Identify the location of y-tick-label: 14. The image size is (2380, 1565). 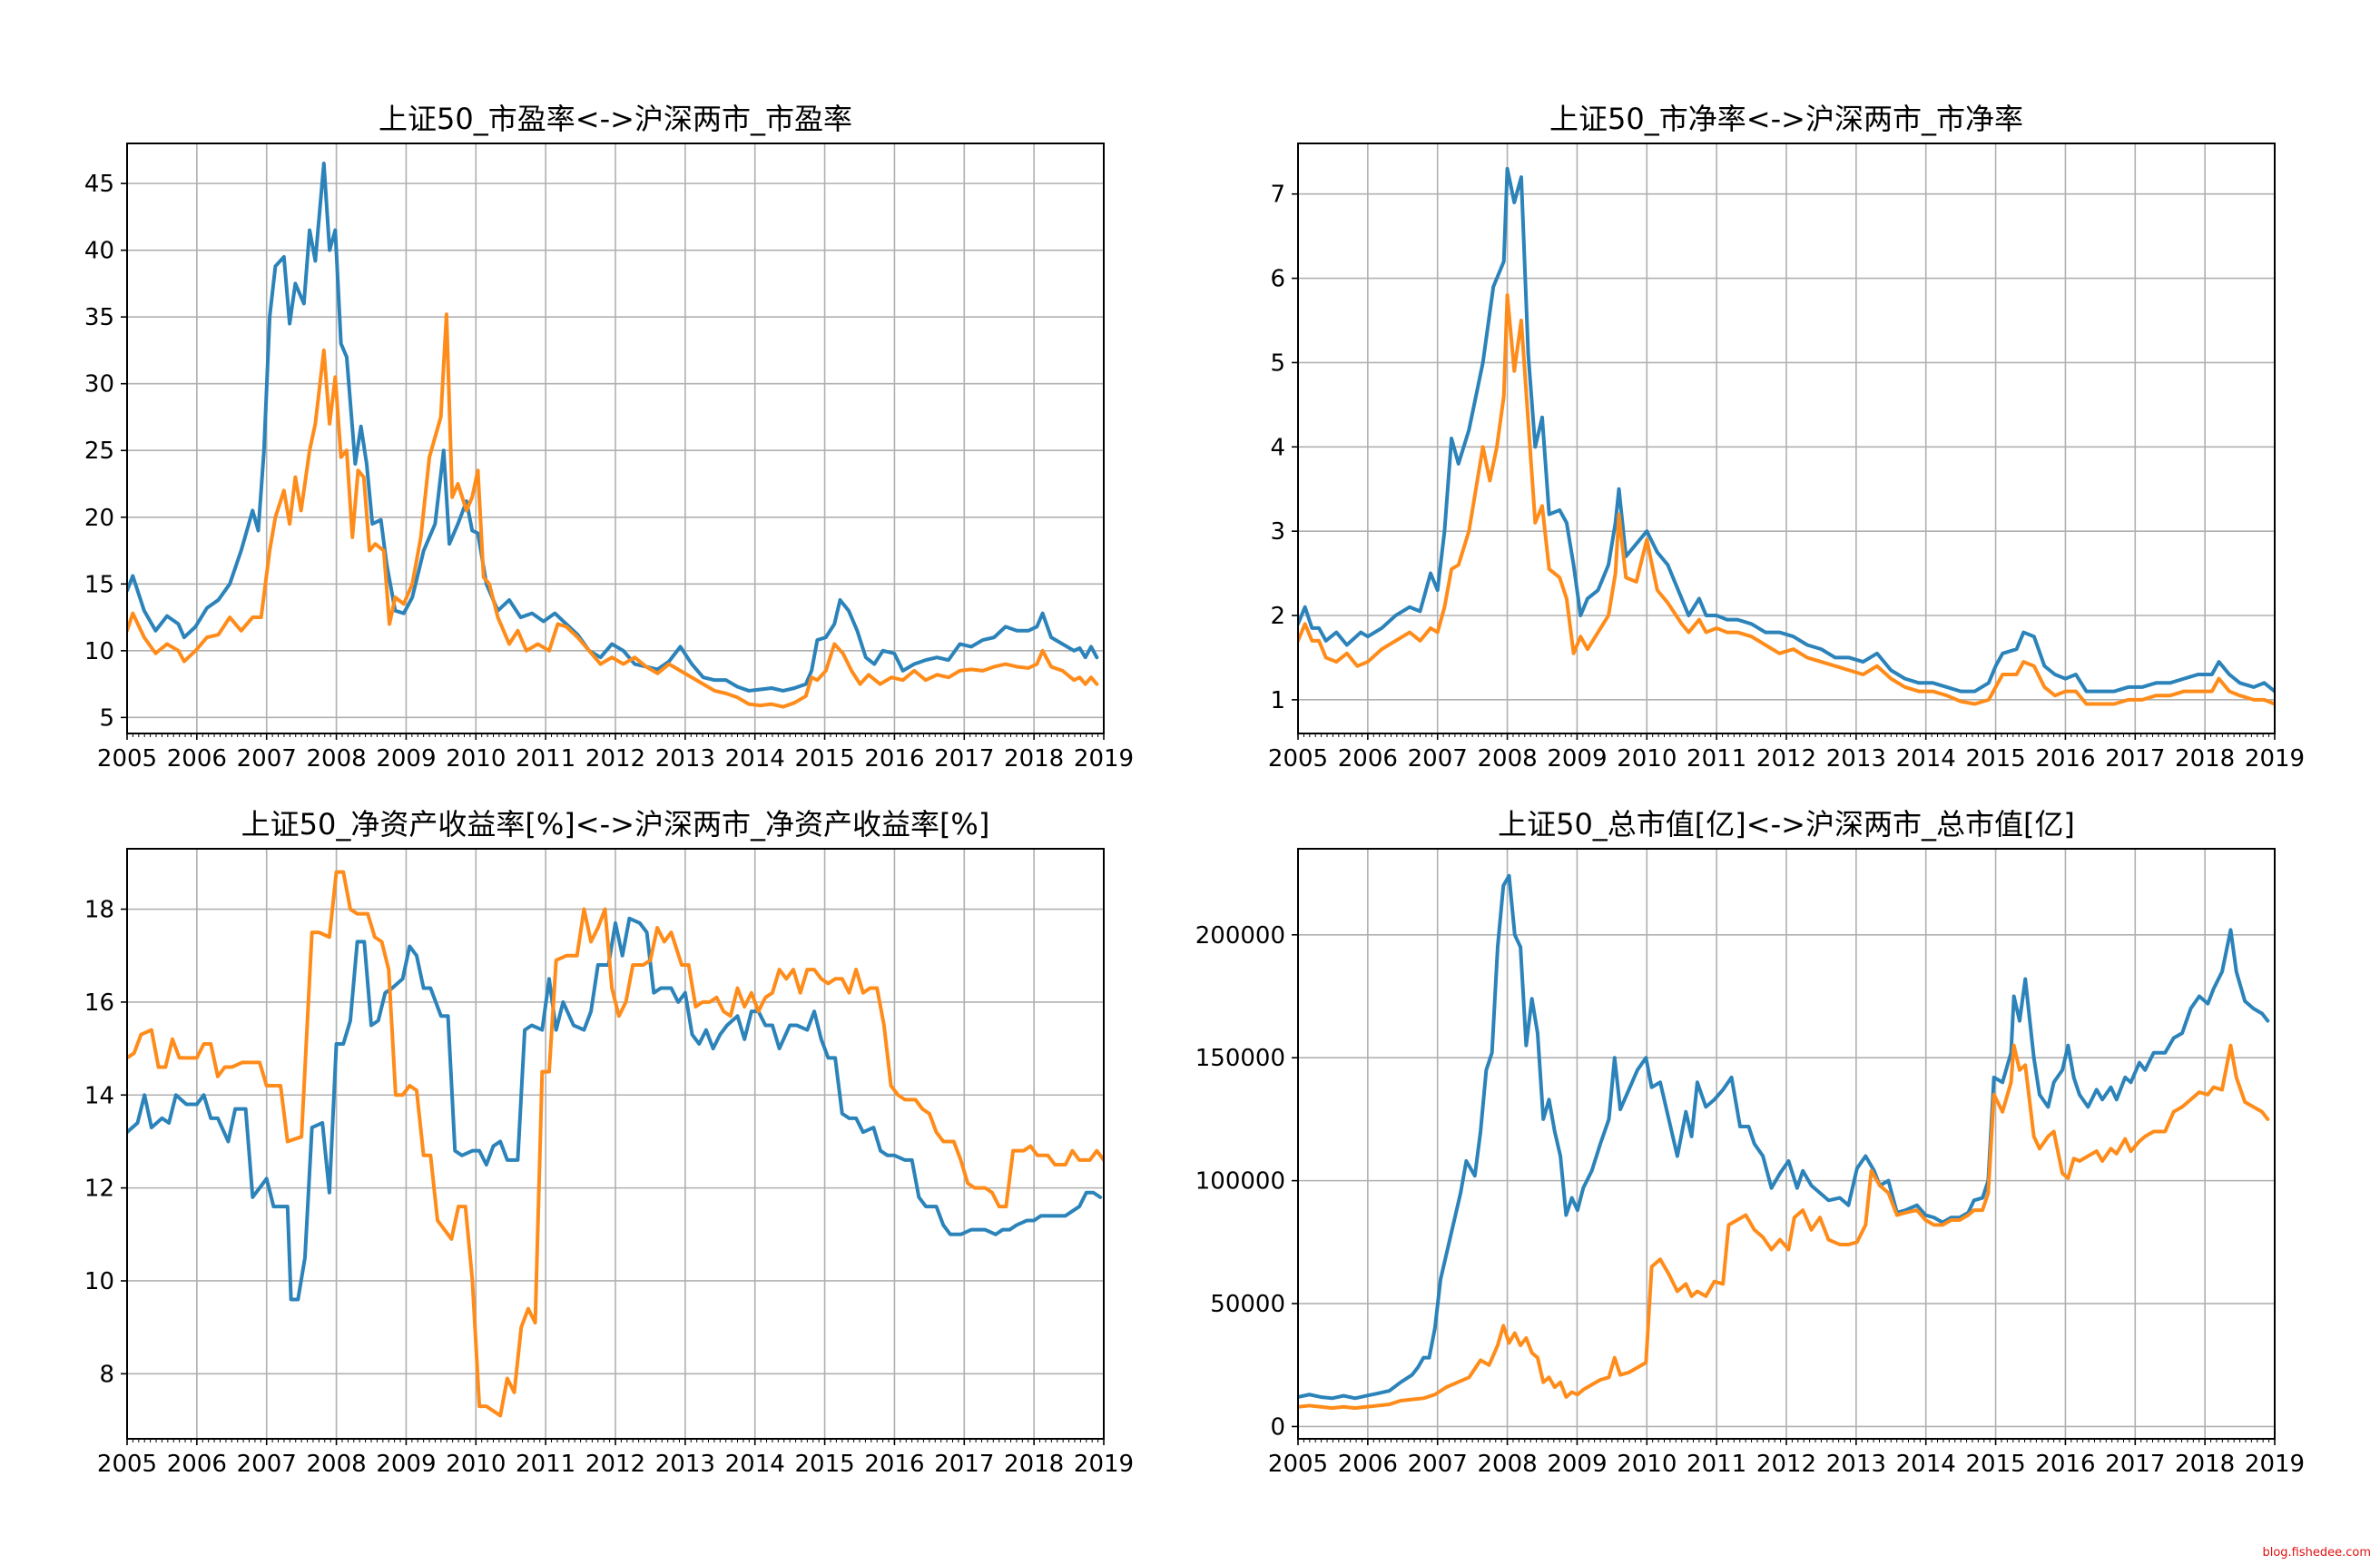
(99, 1095).